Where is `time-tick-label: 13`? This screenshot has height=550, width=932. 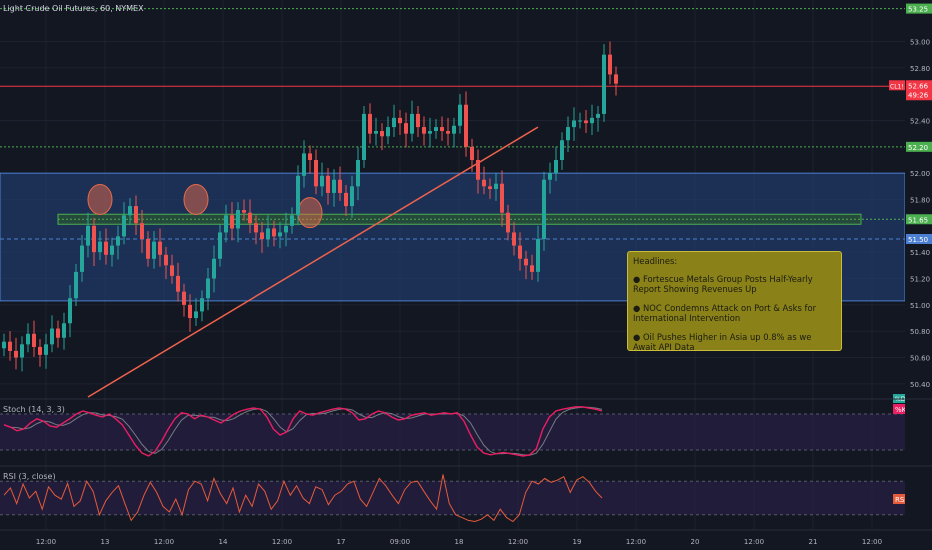
time-tick-label: 13 is located at coordinates (105, 542).